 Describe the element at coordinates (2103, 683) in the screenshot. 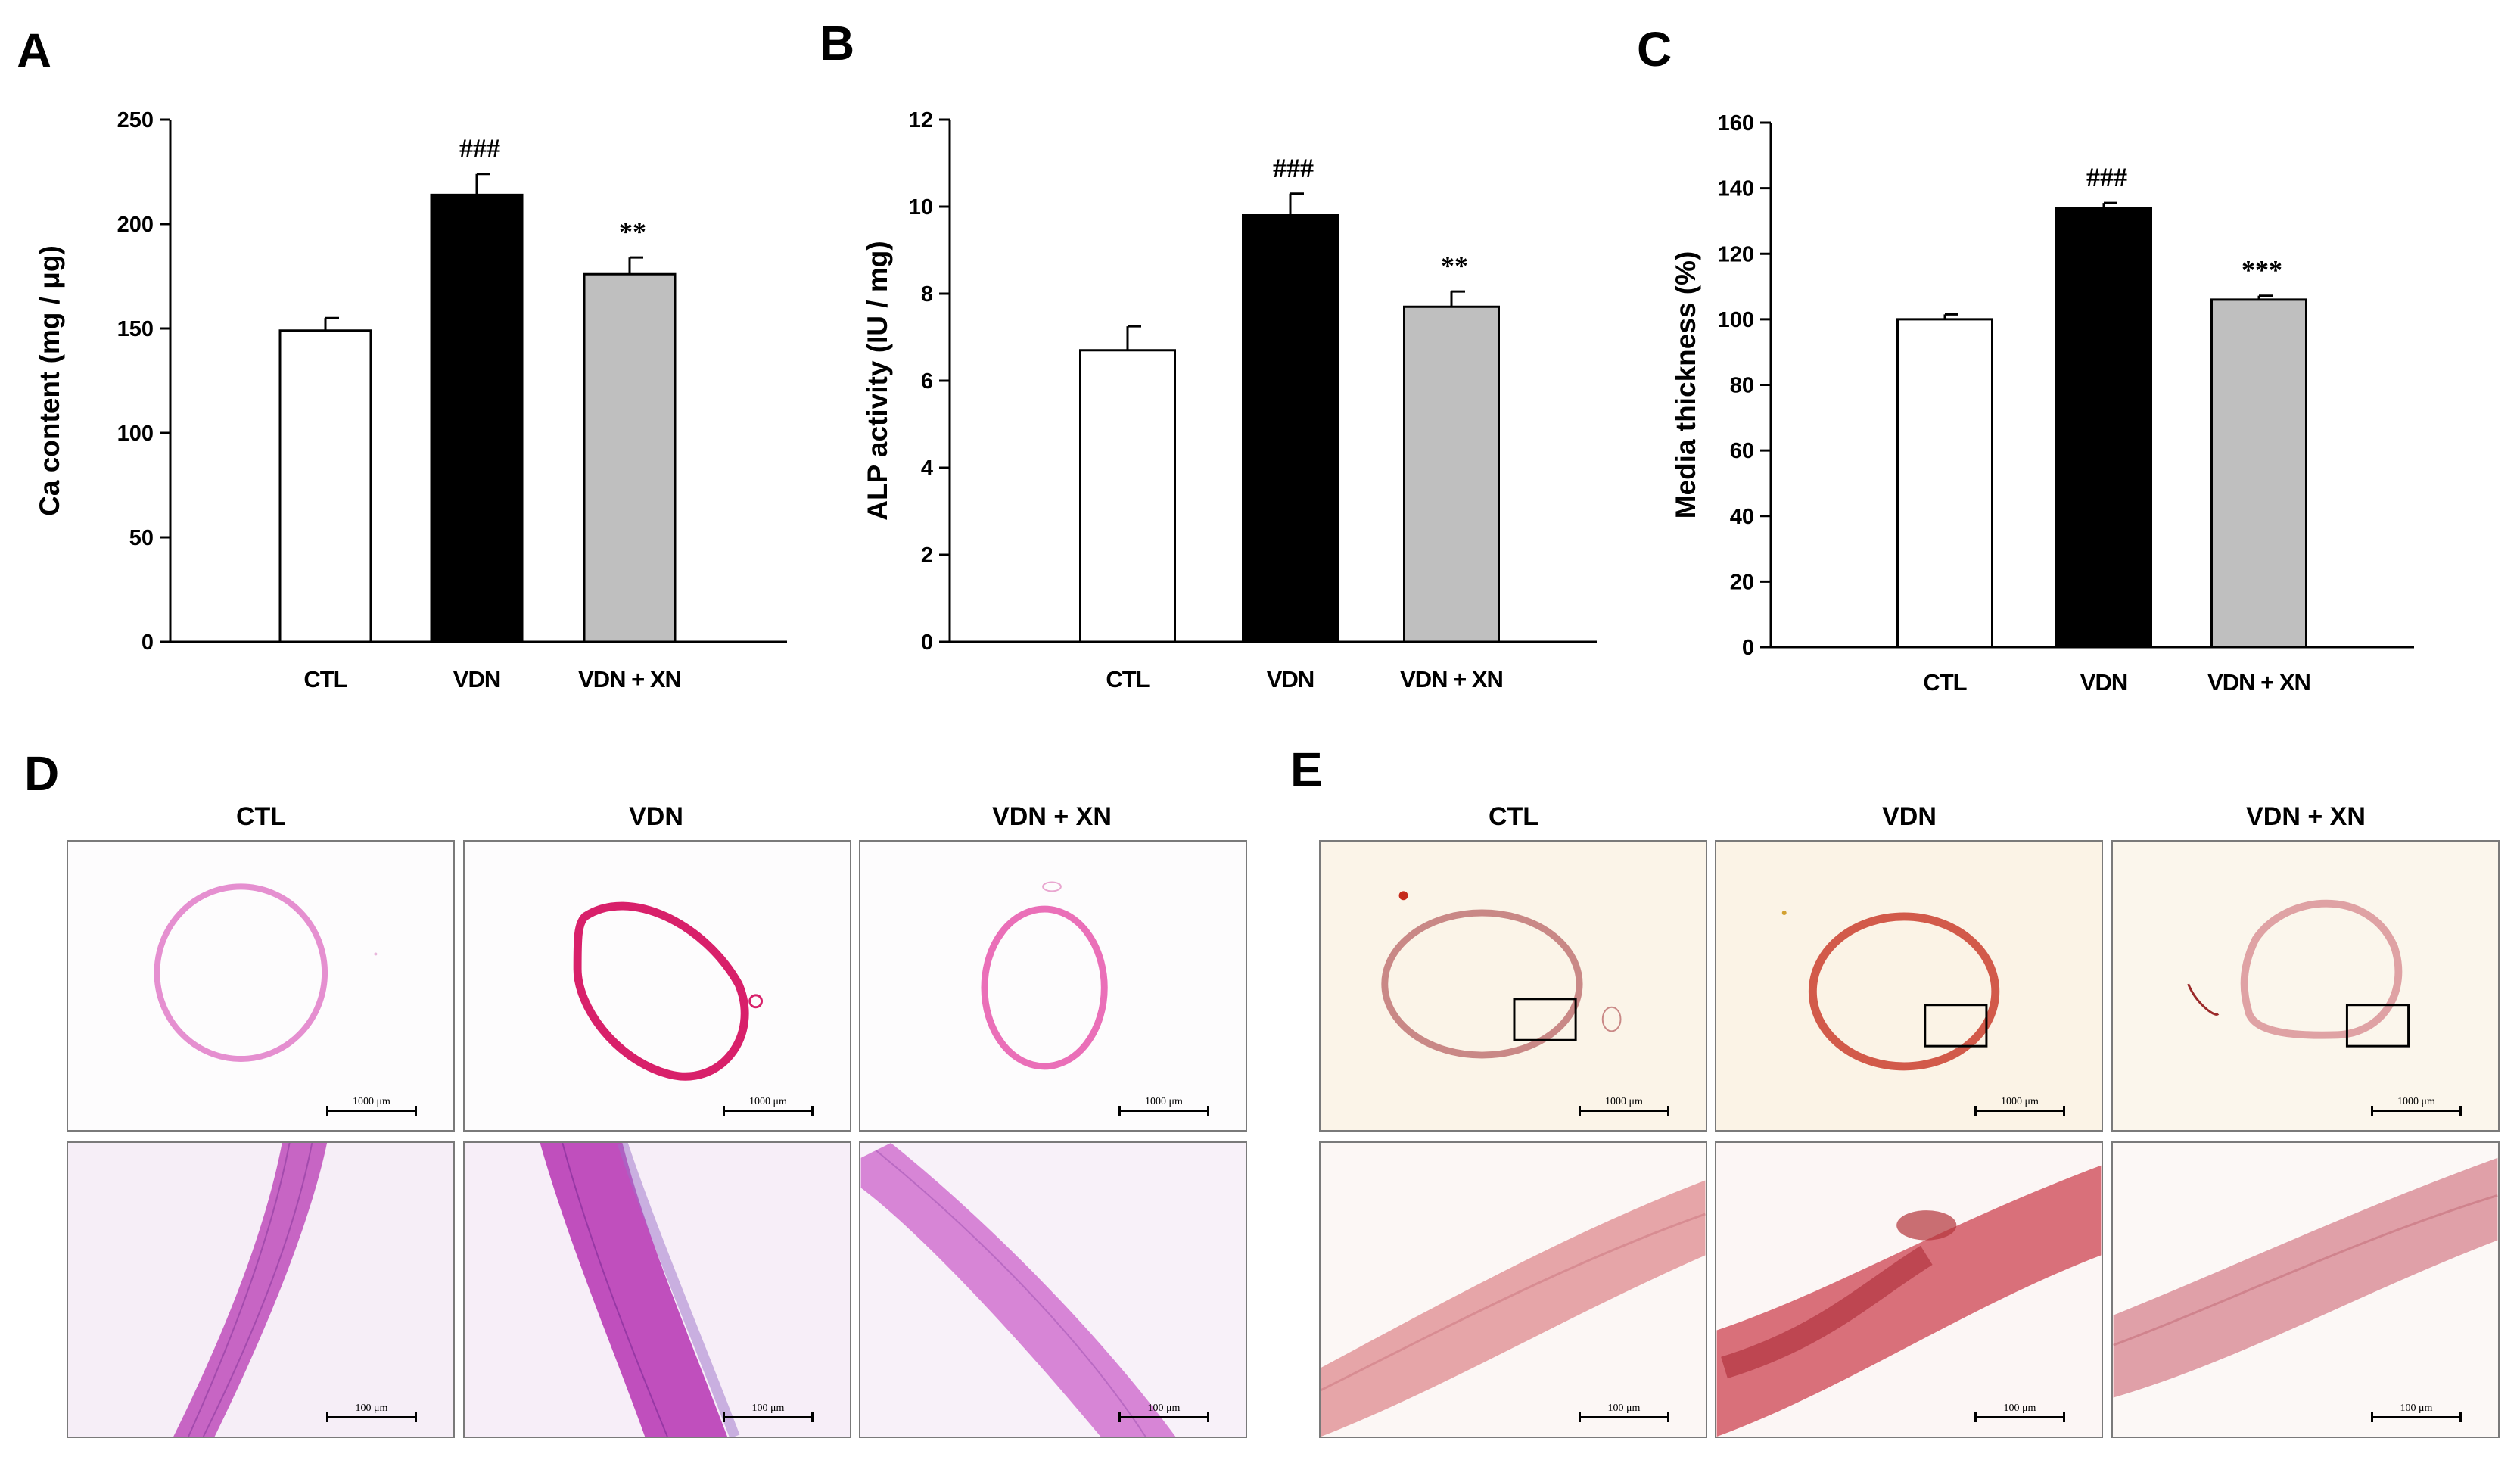

I see `chart-c-category-1: VDN` at that location.